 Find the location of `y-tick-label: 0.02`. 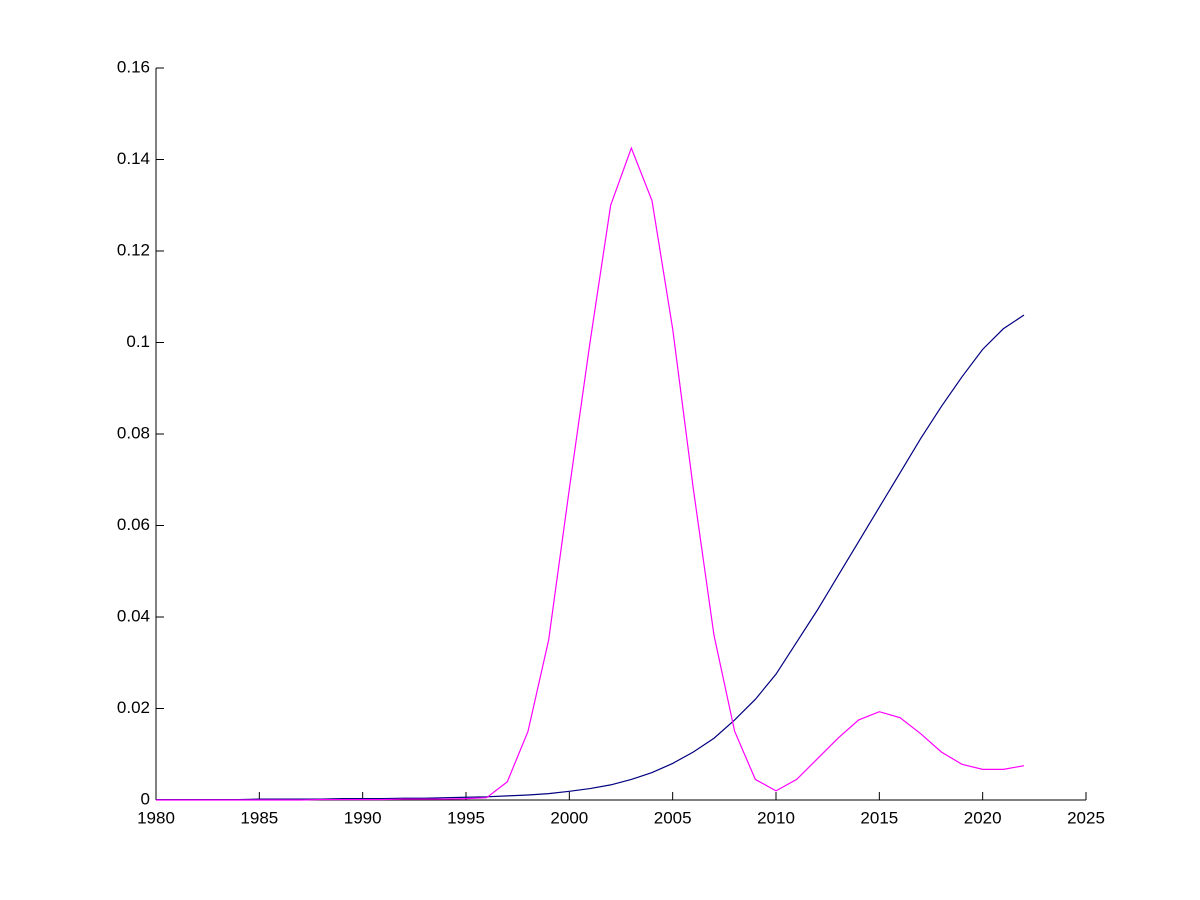

y-tick-label: 0.02 is located at coordinates (133, 707).